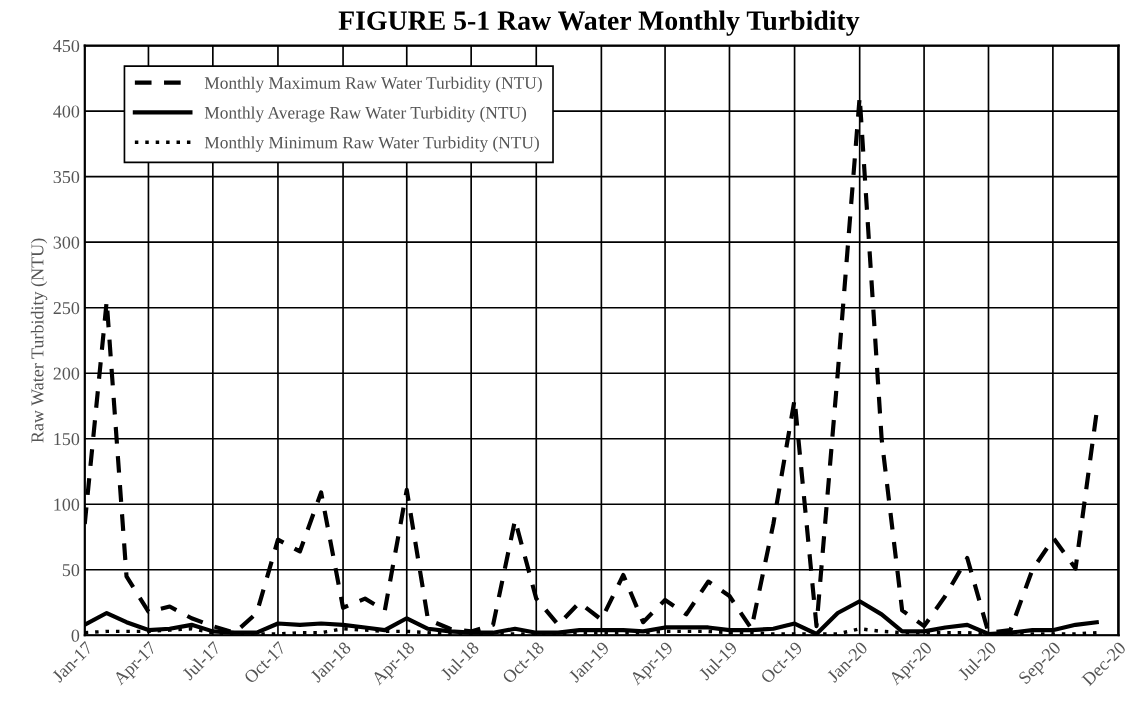  What do you see at coordinates (75, 635) in the screenshot?
I see `y-tick-label: 0` at bounding box center [75, 635].